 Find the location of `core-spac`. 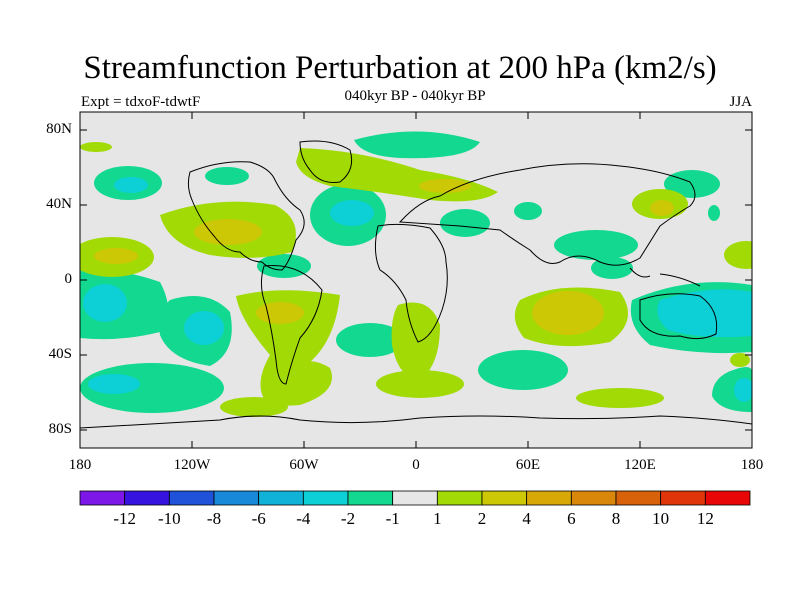

core-spac is located at coordinates (204, 328).